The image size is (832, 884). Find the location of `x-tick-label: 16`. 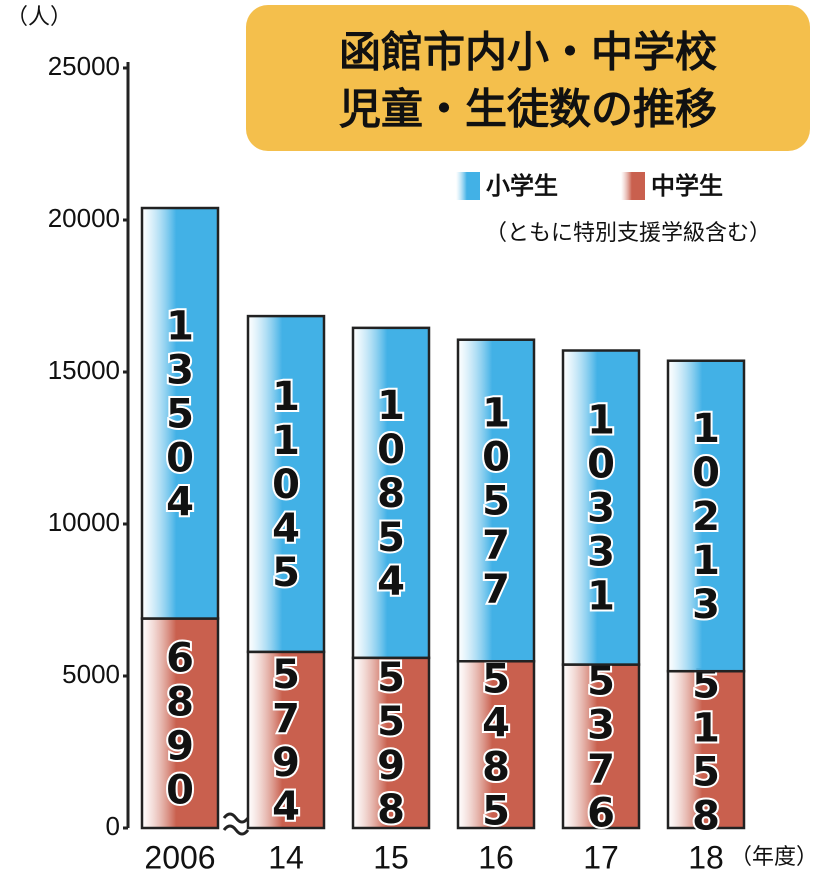

x-tick-label: 16 is located at coordinates (496, 857).